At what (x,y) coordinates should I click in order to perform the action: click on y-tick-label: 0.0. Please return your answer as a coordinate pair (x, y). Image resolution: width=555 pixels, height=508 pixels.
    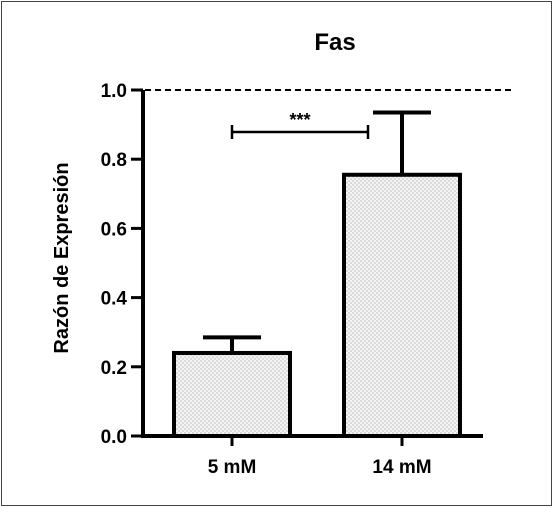
    Looking at the image, I should click on (114, 437).